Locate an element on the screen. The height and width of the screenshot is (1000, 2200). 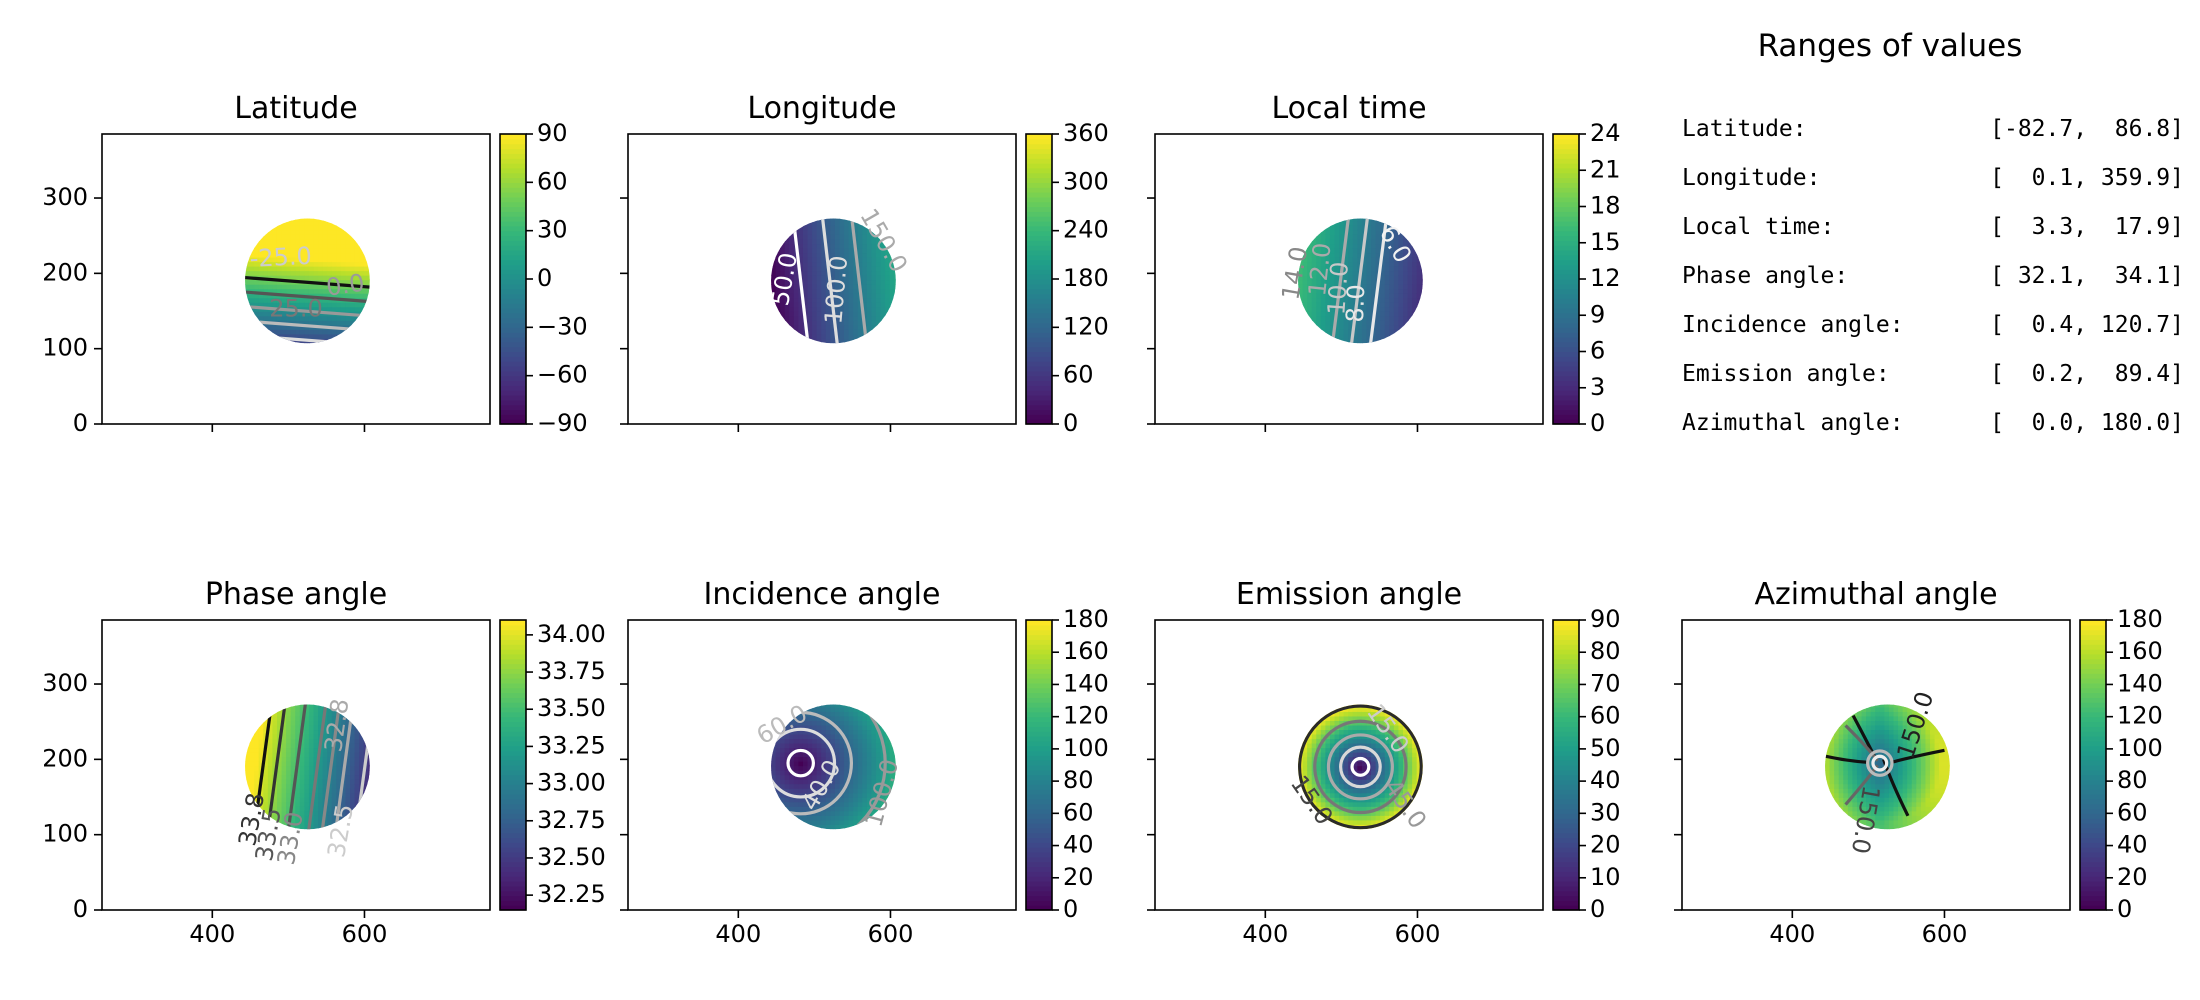
colorbar-tick-label: −60 is located at coordinates (562, 375).